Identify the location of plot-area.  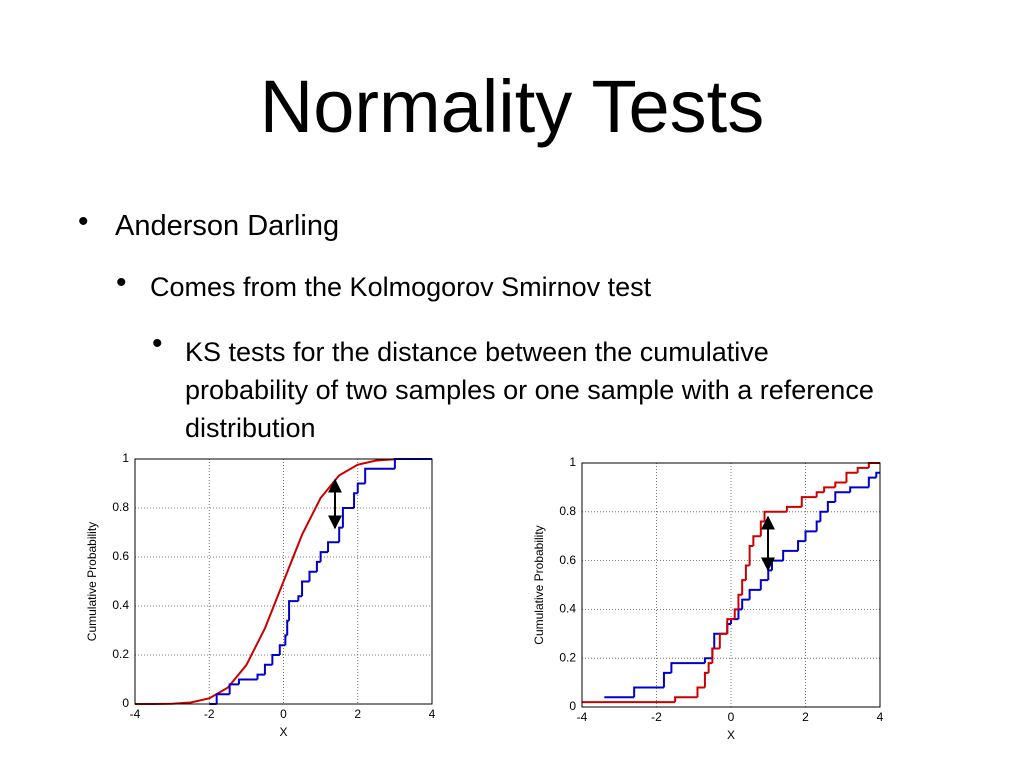
(731, 585).